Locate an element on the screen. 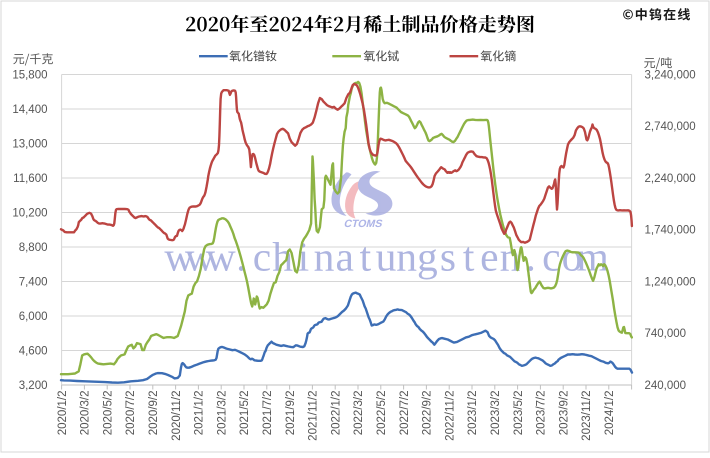 The height and width of the screenshot is (458, 710). svg-text: 2021/9/2 is located at coordinates (291, 413).